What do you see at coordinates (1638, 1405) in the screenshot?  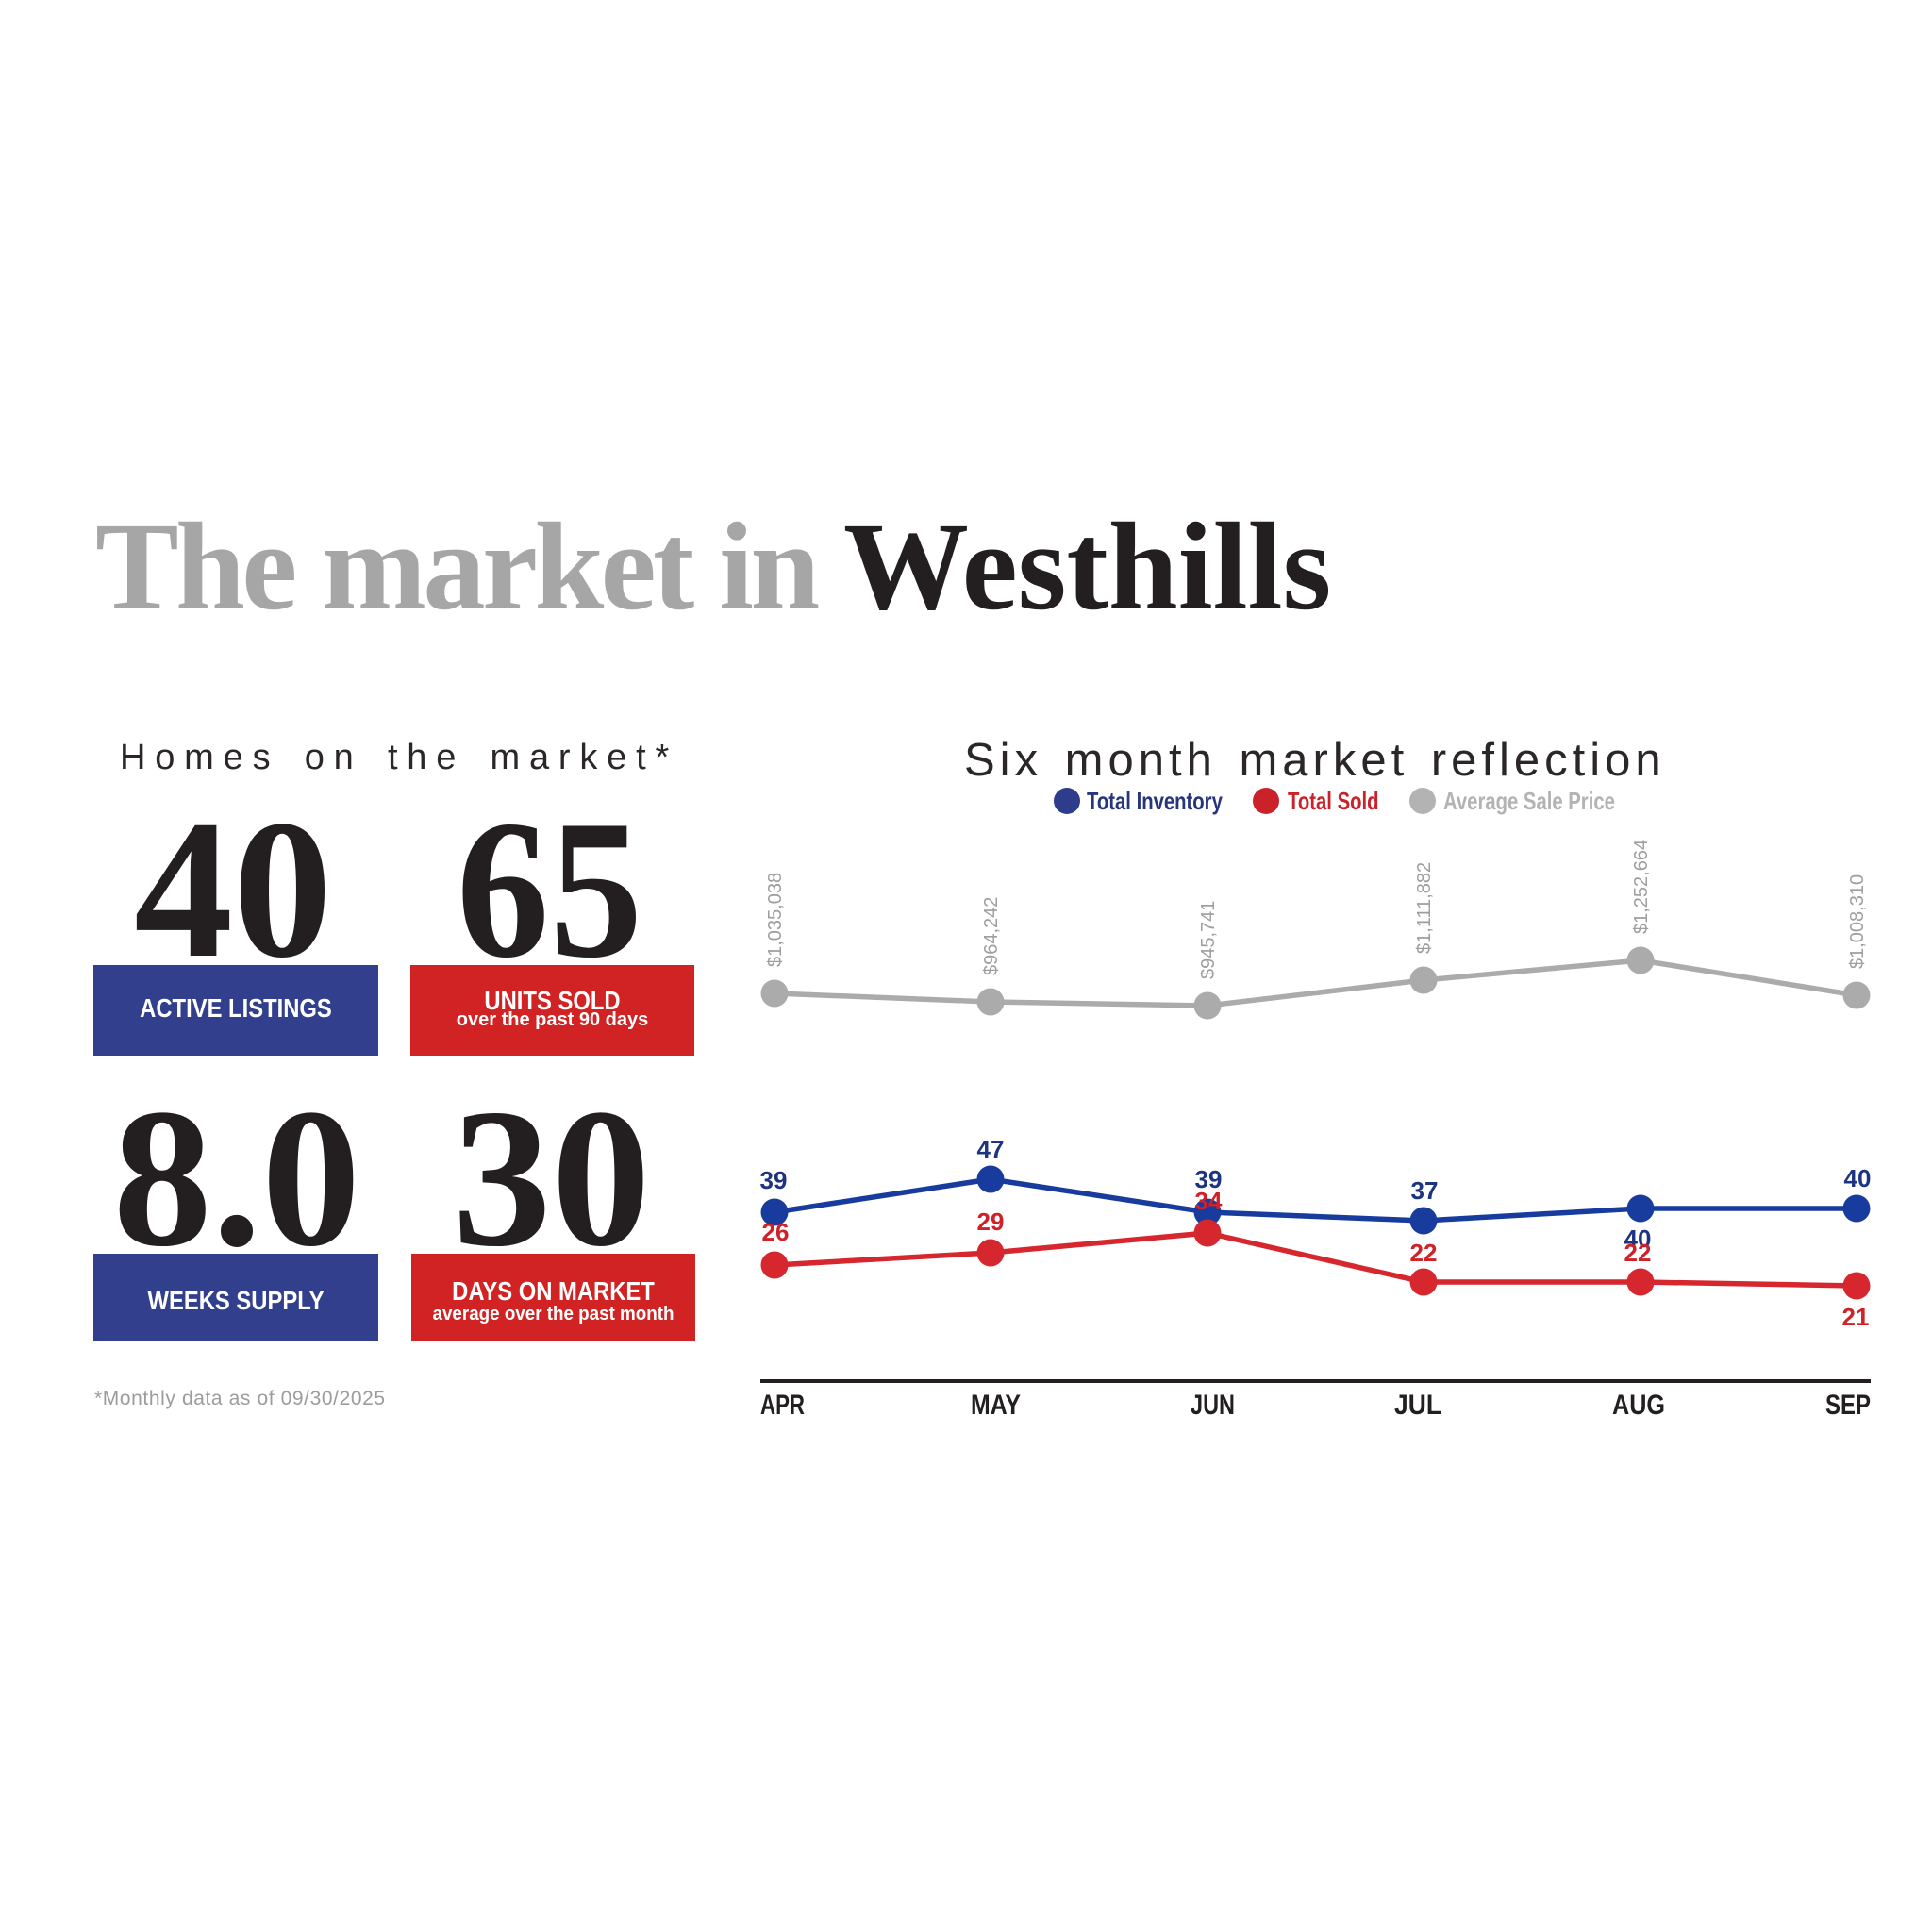 I see `svg-text: AUG` at bounding box center [1638, 1405].